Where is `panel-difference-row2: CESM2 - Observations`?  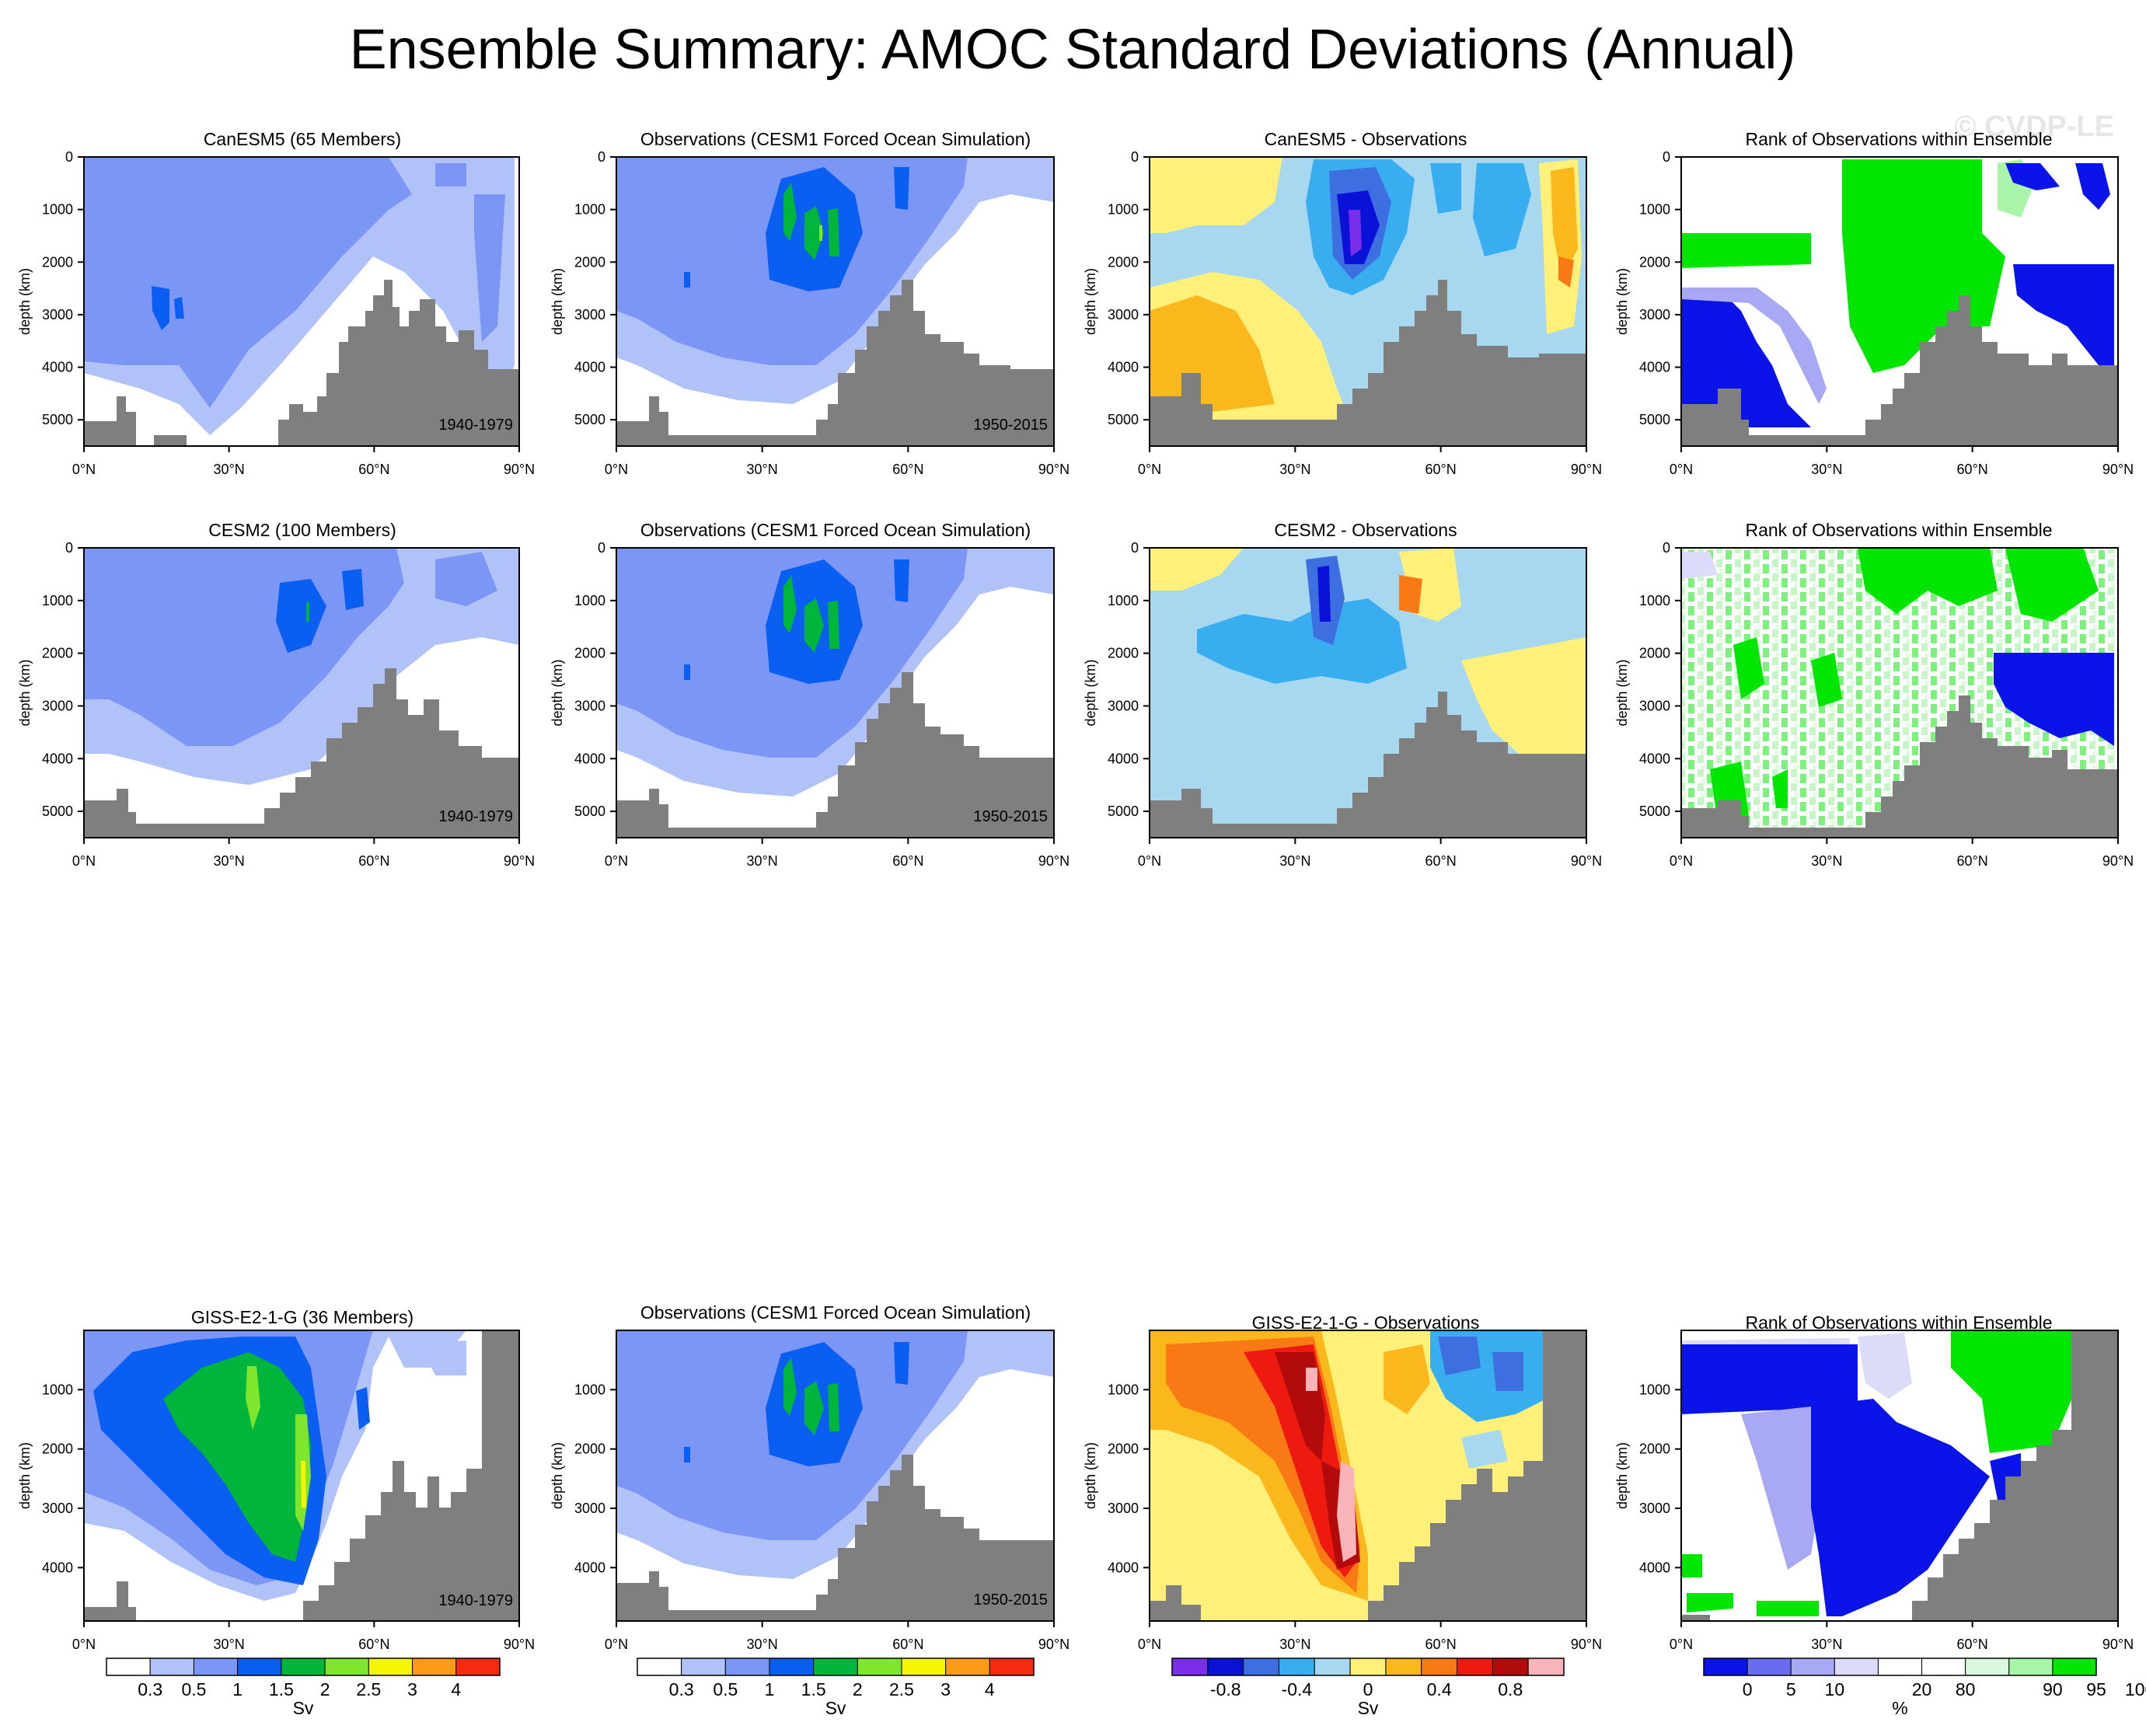
panel-difference-row2: CESM2 - Observations is located at coordinates (1368, 679).